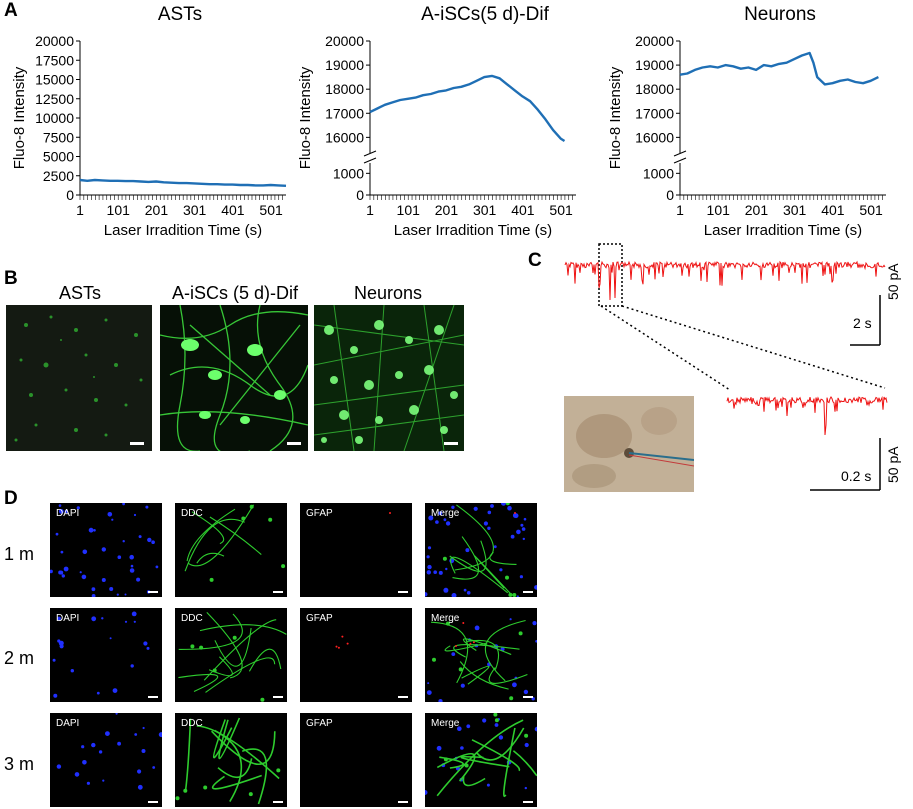 The width and height of the screenshot is (913, 809). Describe the element at coordinates (370, 153) in the screenshot. I see `axis-break-mark` at that location.